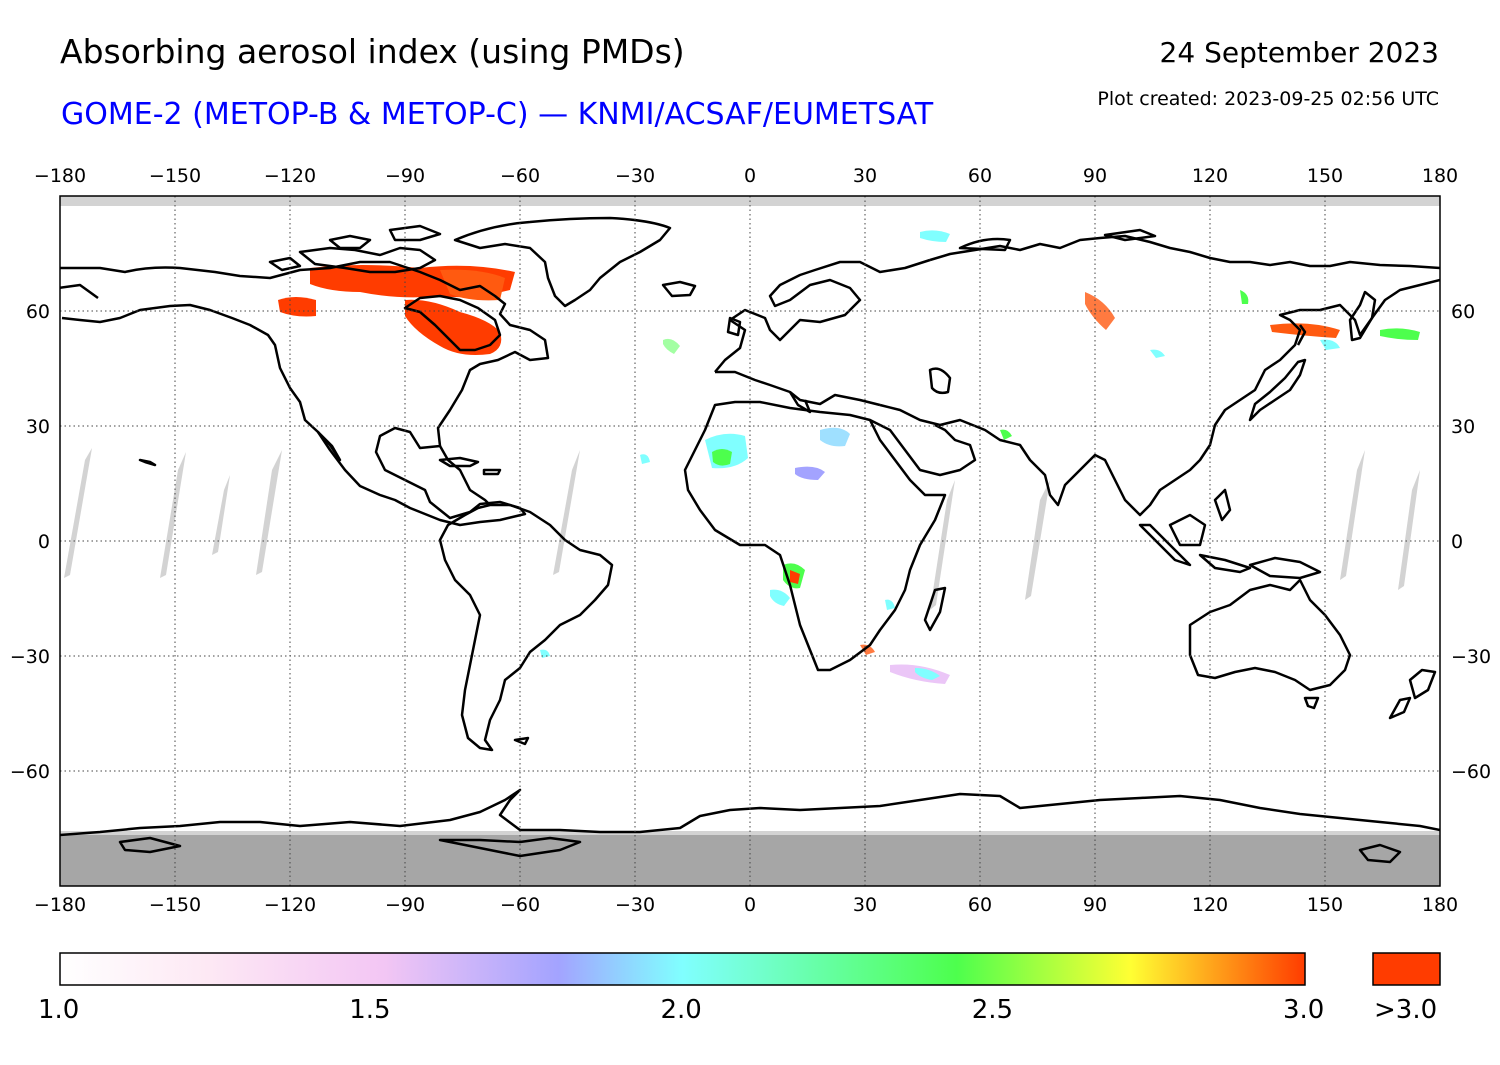 Image resolution: width=1500 pixels, height=1065 pixels. Describe the element at coordinates (682, 969) in the screenshot. I see `colorbar` at that location.